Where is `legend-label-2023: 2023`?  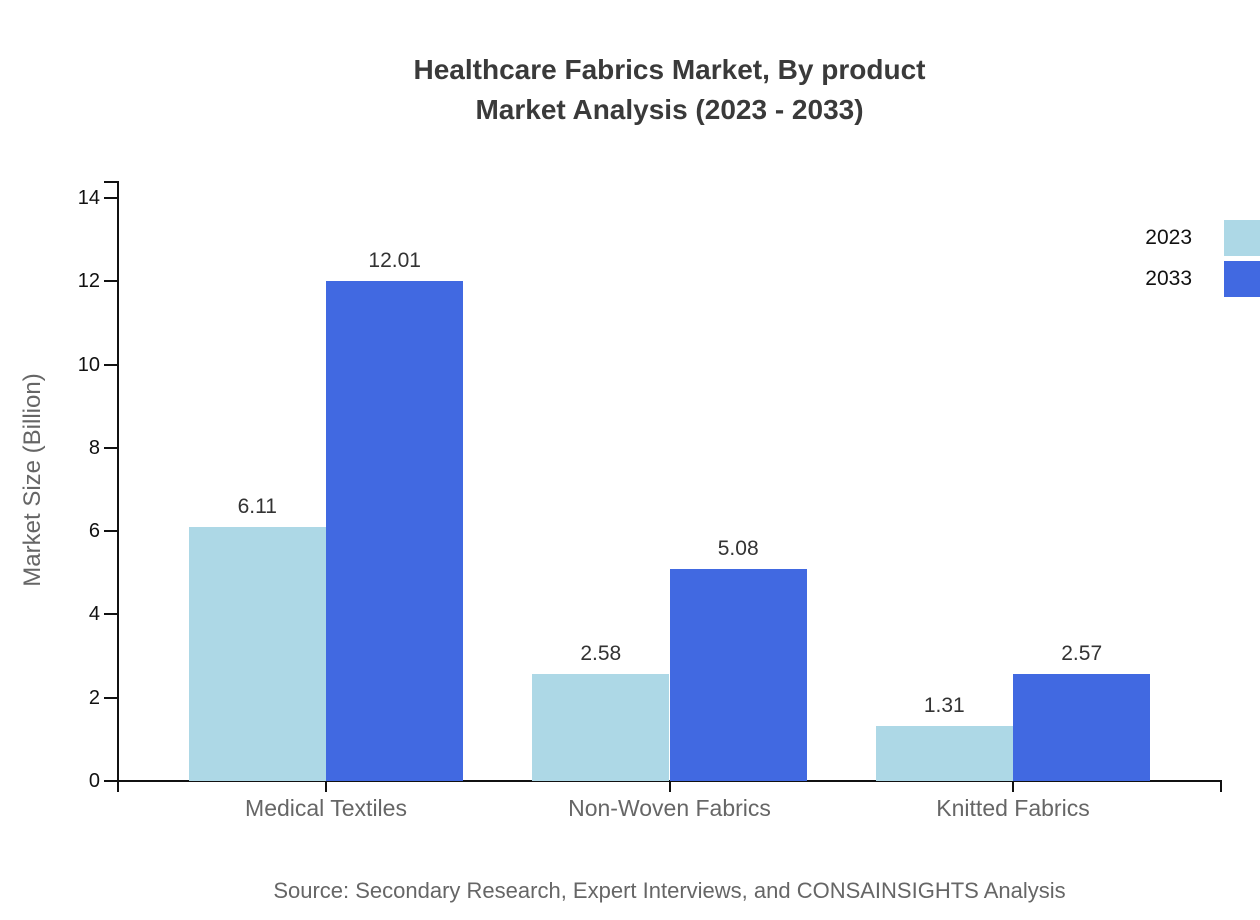
legend-label-2023: 2023 is located at coordinates (1168, 237).